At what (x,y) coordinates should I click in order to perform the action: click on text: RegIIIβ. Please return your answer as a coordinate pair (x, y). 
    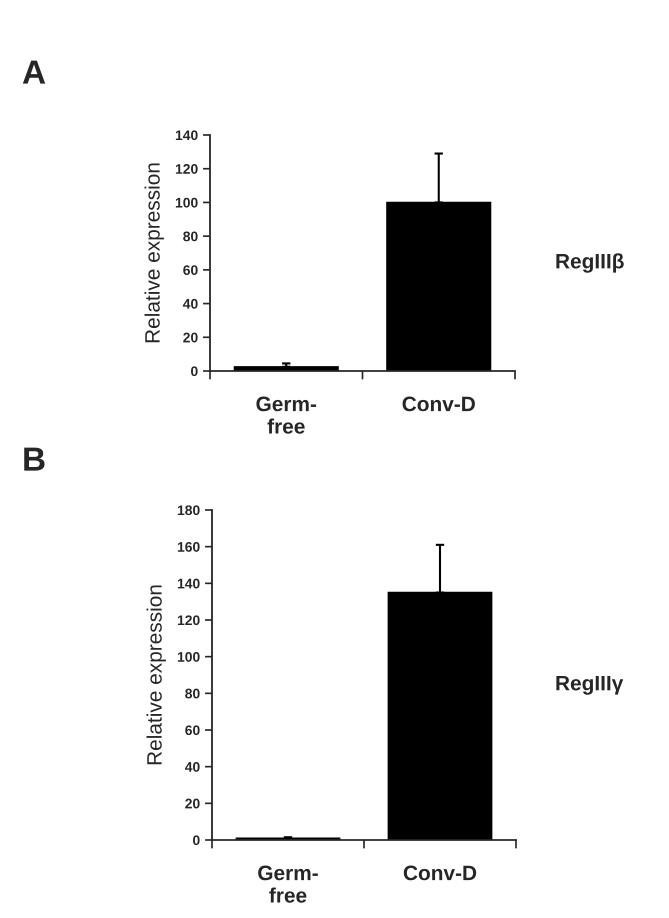
    Looking at the image, I should click on (590, 263).